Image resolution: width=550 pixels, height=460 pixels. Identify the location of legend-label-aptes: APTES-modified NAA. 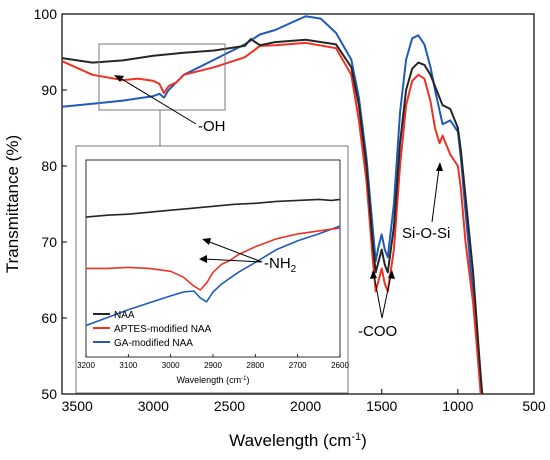
(163, 329).